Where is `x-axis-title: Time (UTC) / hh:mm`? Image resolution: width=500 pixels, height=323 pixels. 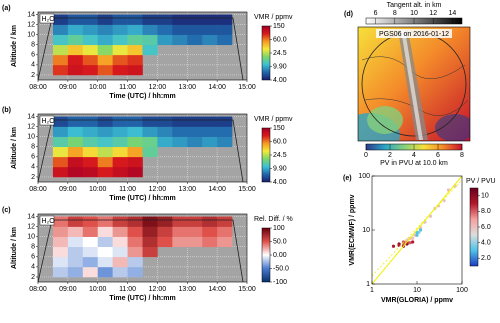
x-axis-title: Time (UTC) / hh:mm is located at coordinates (142, 198).